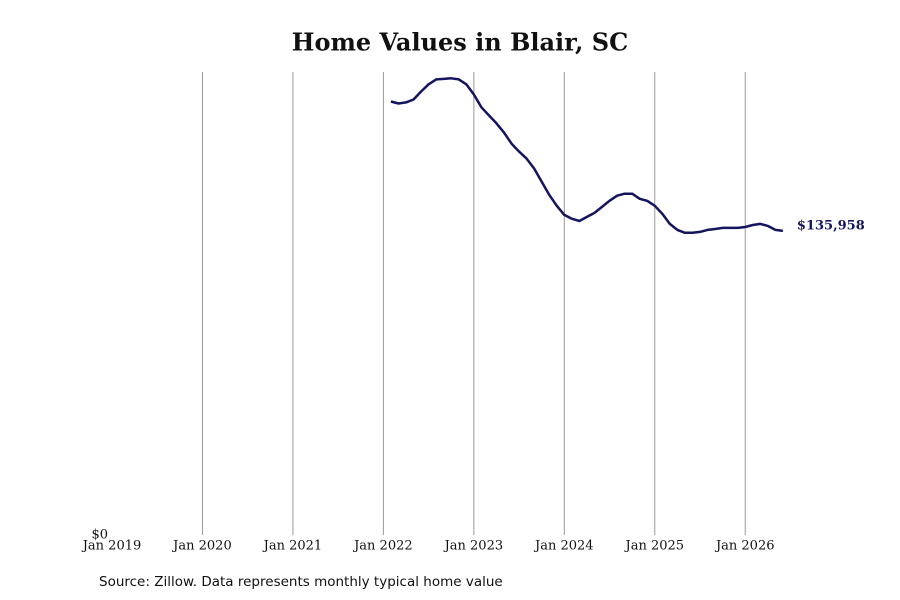  Describe the element at coordinates (460, 42) in the screenshot. I see `chart-title: Home Values in Blair, SC` at that location.